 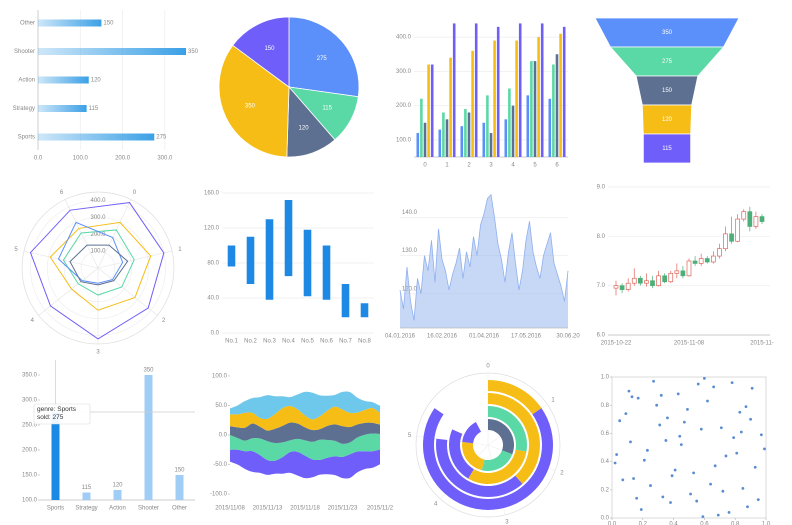 I want to click on theta-tick-label: 0, so click(x=488, y=367).